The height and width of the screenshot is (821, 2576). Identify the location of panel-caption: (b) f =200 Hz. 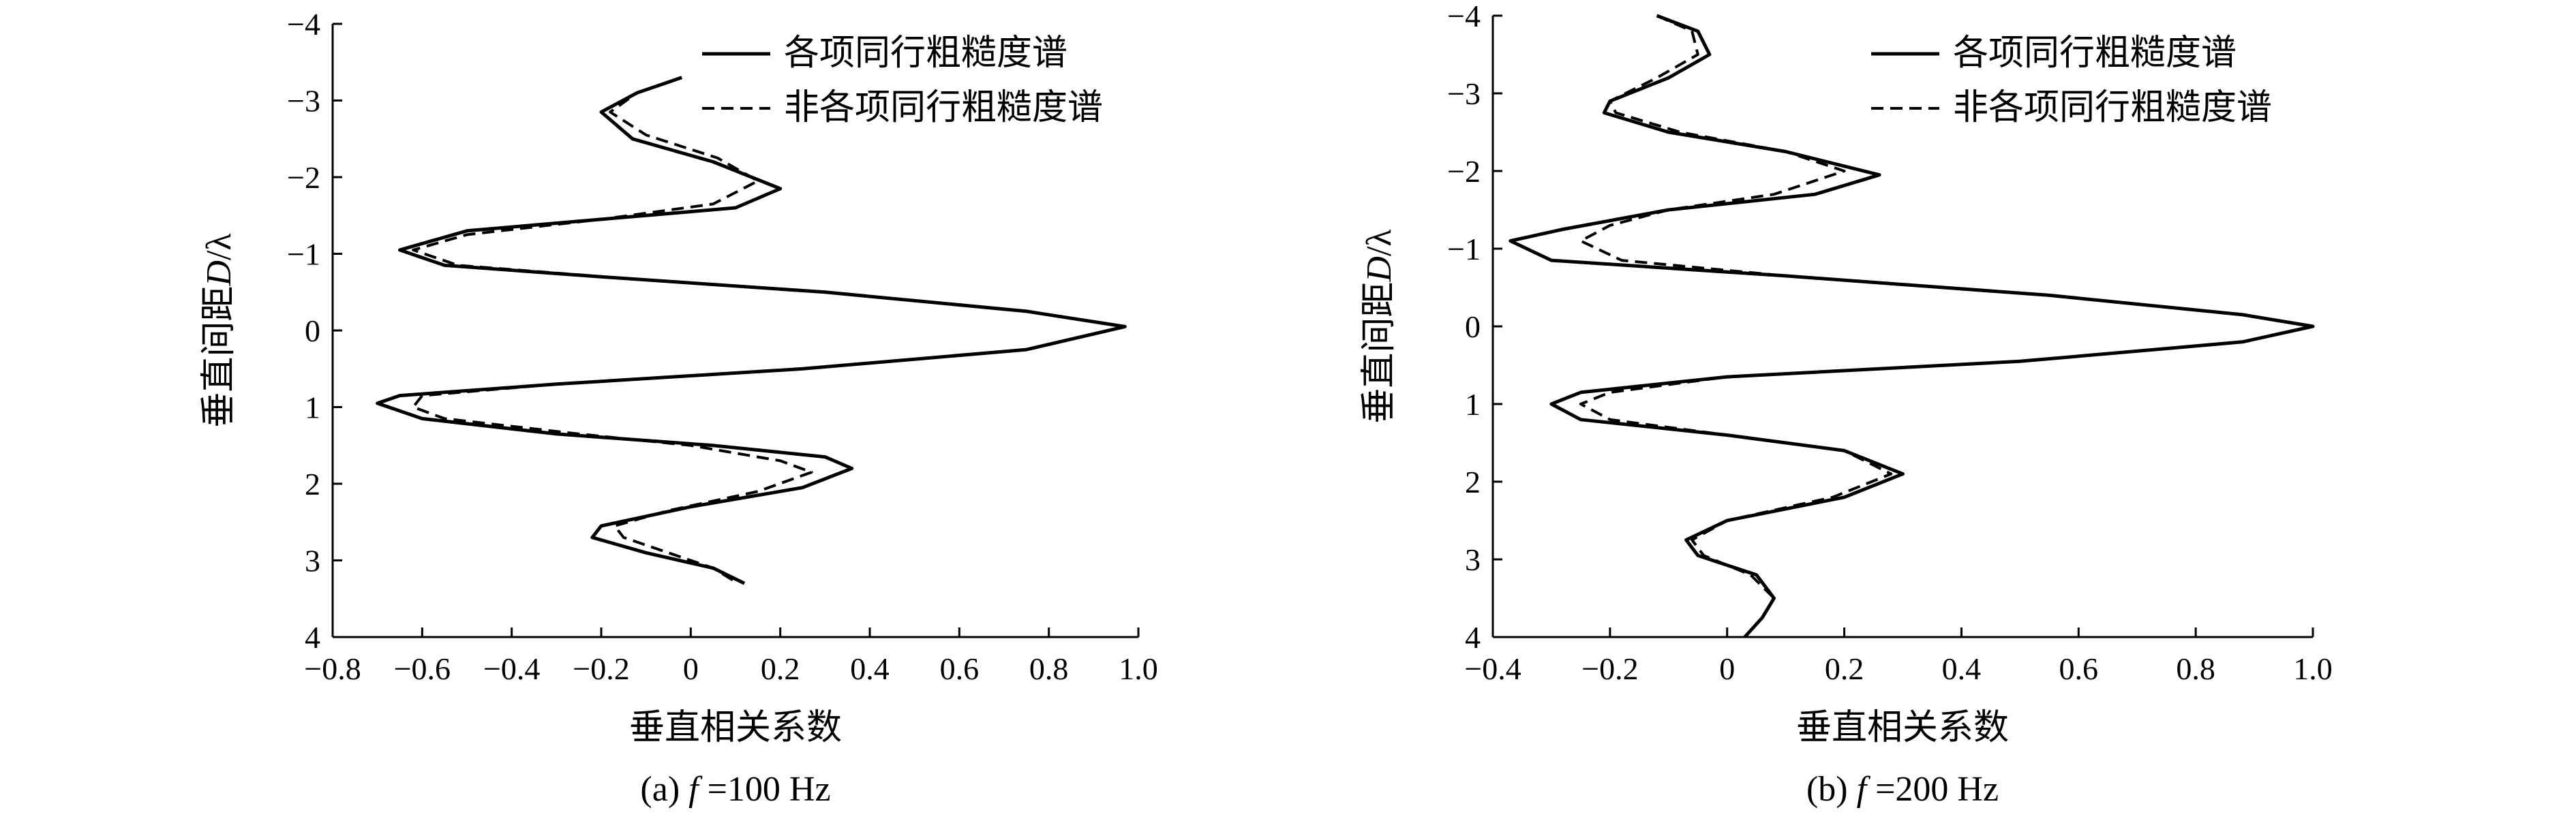
(1902, 790).